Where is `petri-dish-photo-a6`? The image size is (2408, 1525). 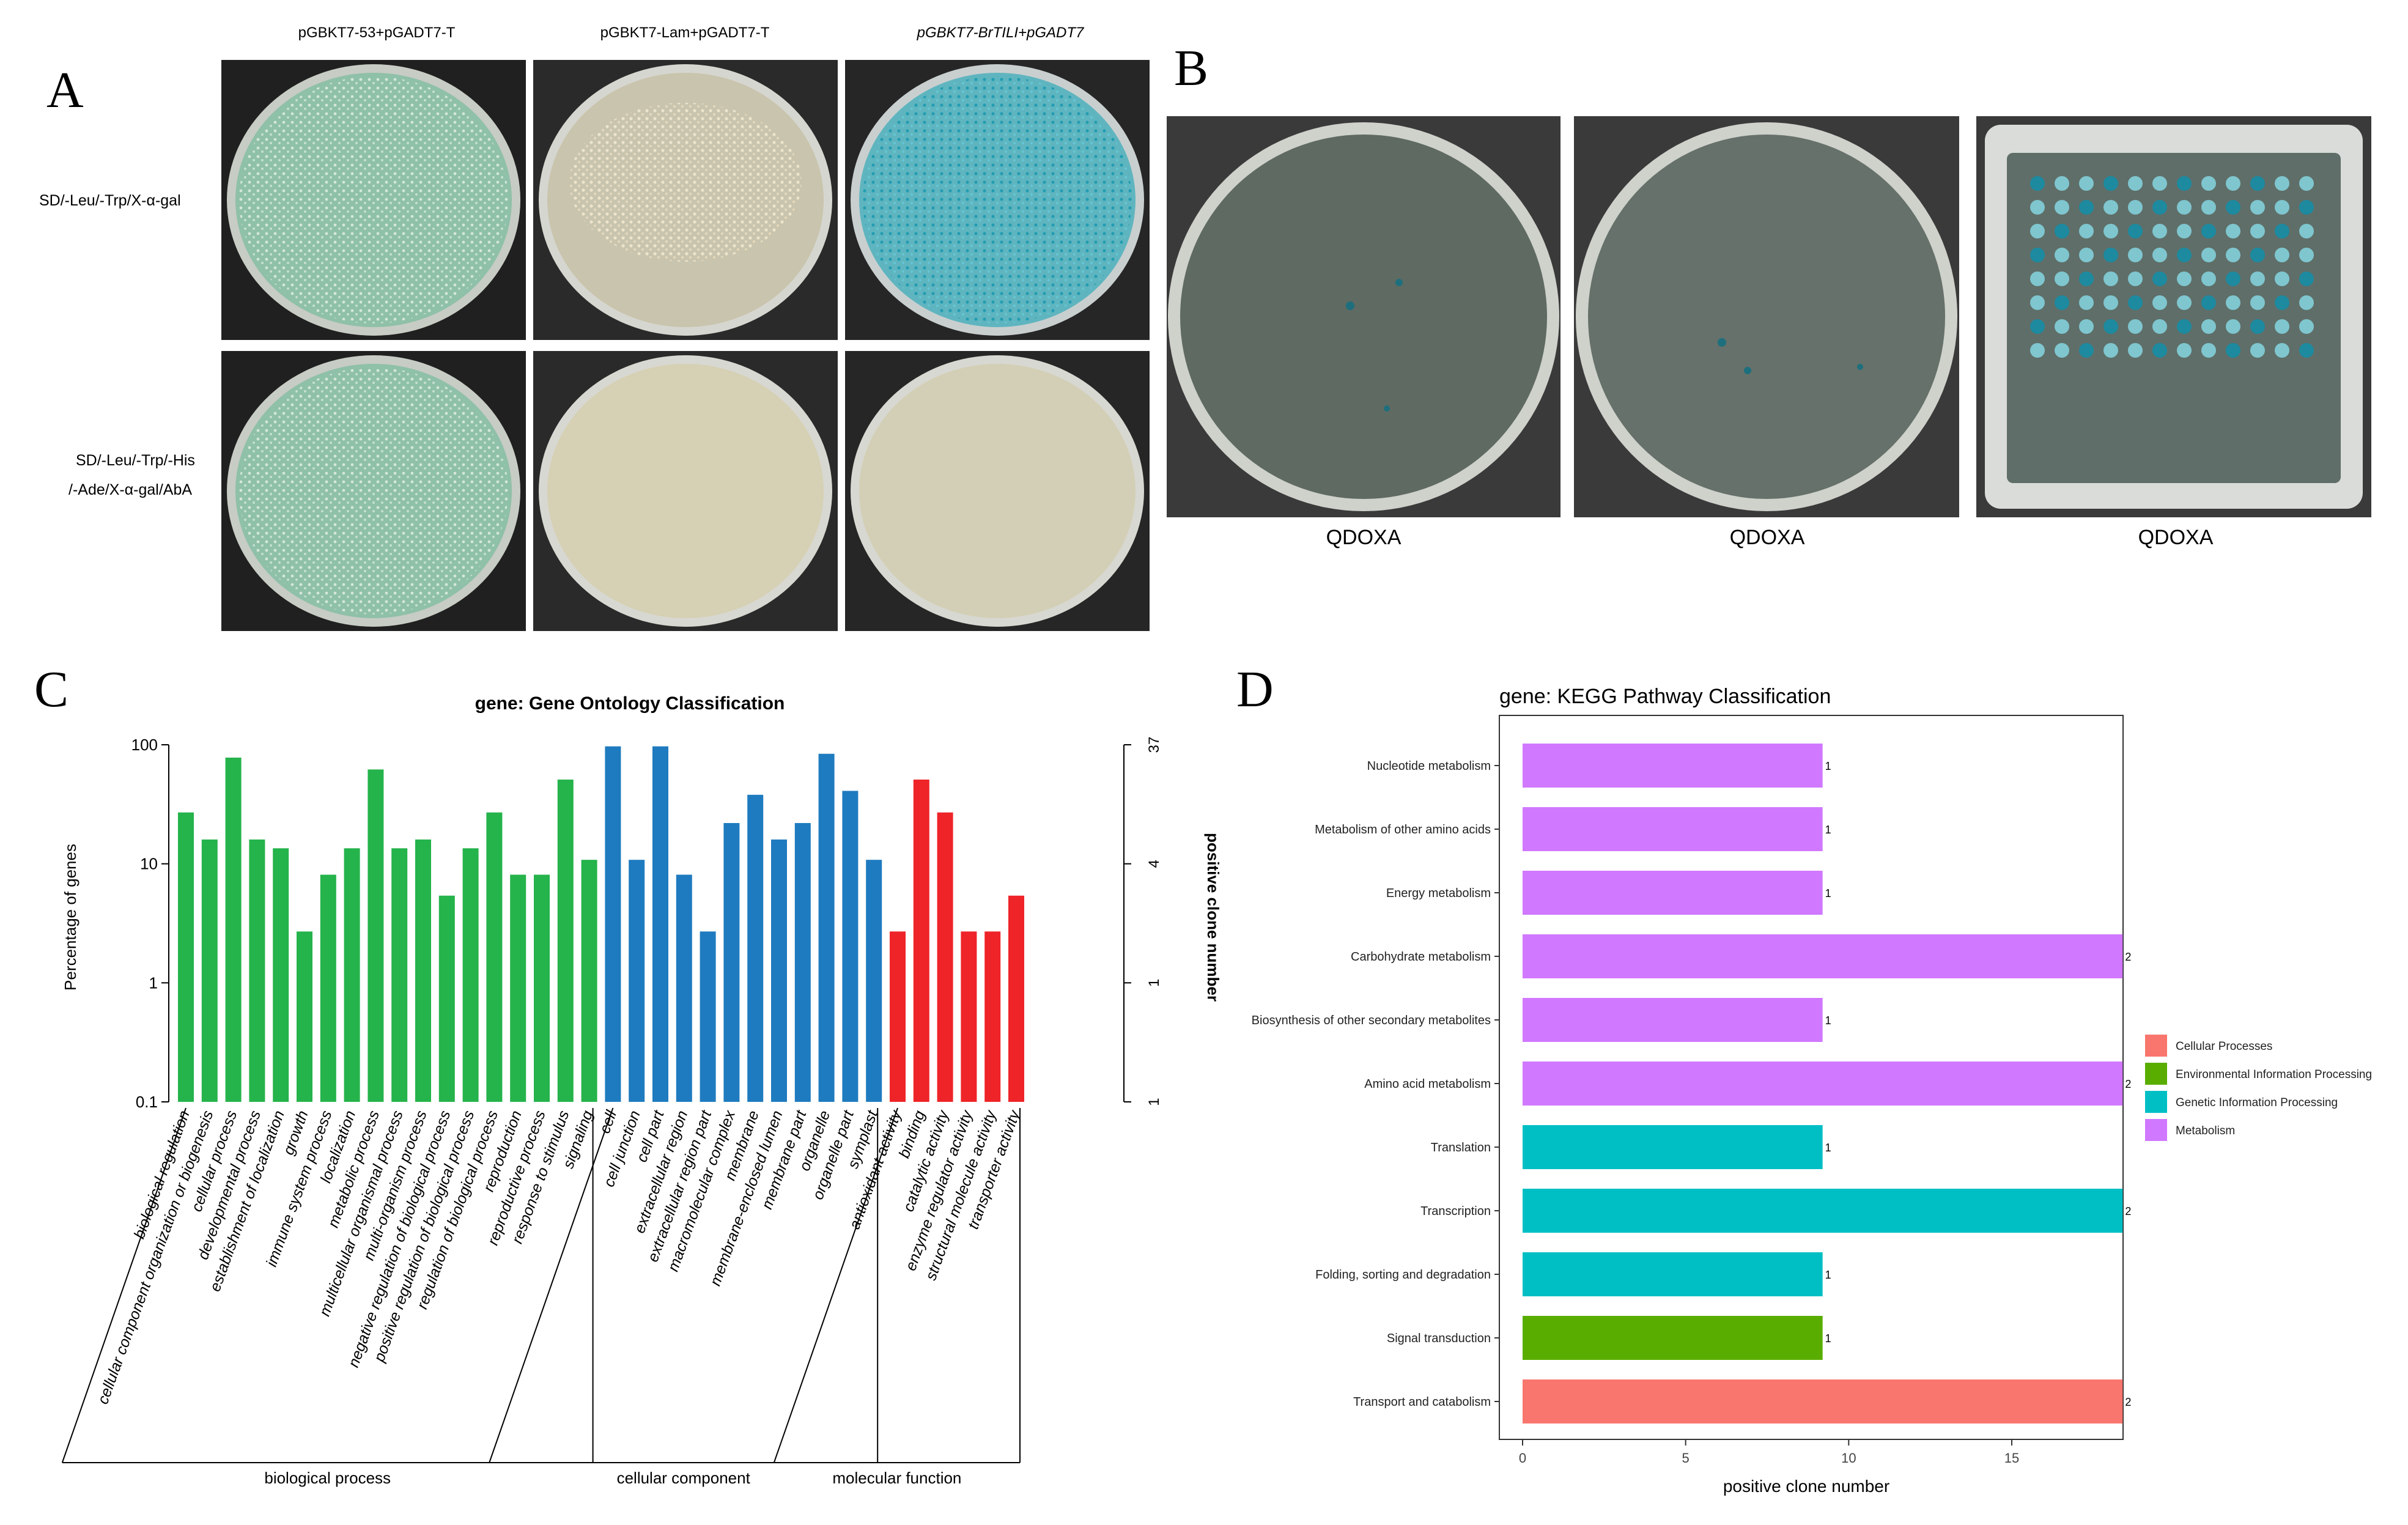 petri-dish-photo-a6 is located at coordinates (998, 491).